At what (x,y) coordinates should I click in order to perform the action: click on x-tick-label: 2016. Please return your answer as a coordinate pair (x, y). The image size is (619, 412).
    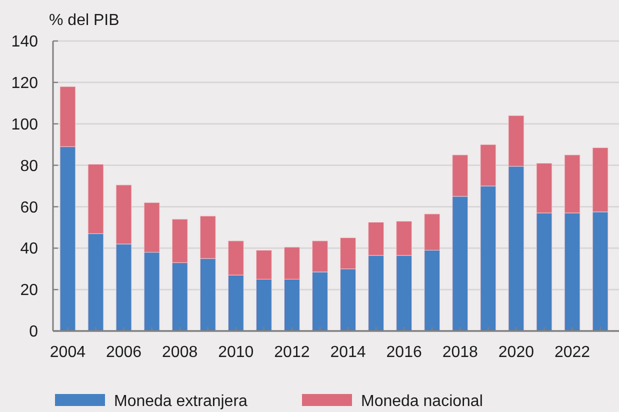
    Looking at the image, I should click on (404, 352).